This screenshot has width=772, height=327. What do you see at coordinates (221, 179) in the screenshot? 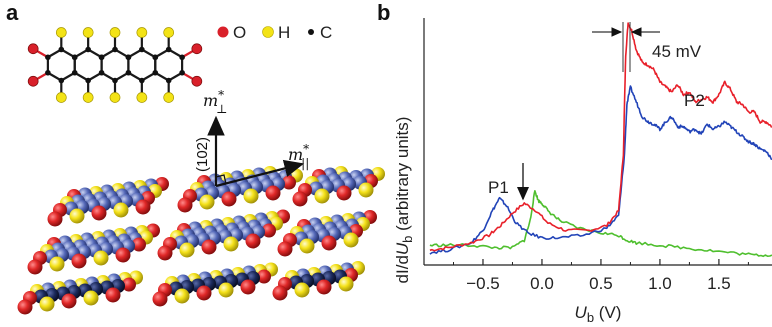
I see `right-angle-marker` at bounding box center [221, 179].